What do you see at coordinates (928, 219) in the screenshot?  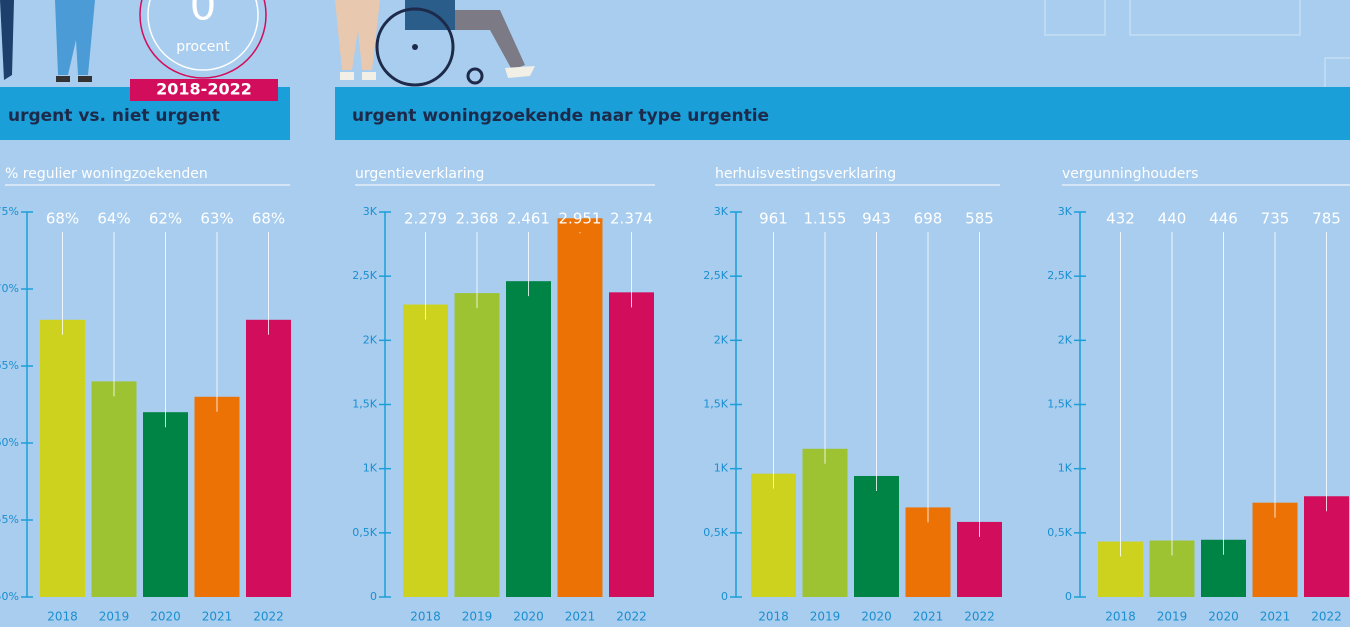 I see `value-label: 698` at bounding box center [928, 219].